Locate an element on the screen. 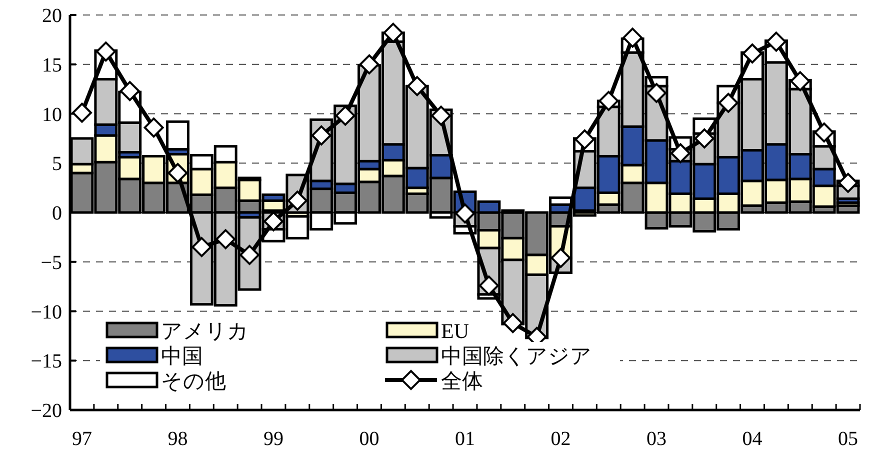 The image size is (871, 457). y-tick-label: 5 is located at coordinates (57, 164).